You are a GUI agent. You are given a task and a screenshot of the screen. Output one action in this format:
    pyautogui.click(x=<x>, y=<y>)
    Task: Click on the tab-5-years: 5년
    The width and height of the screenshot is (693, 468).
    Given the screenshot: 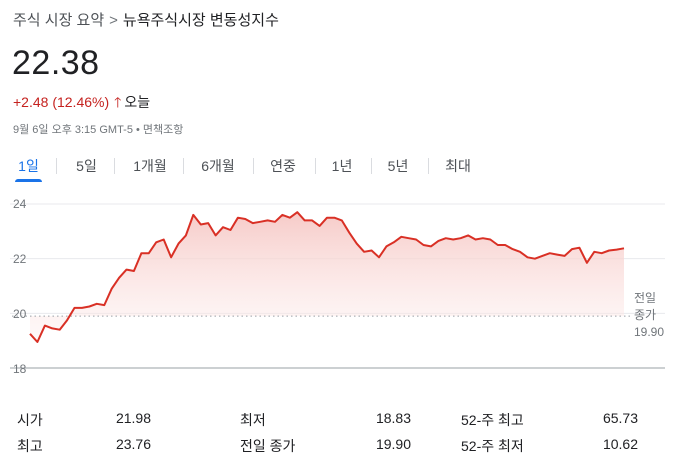 What is the action you would take?
    pyautogui.click(x=398, y=166)
    